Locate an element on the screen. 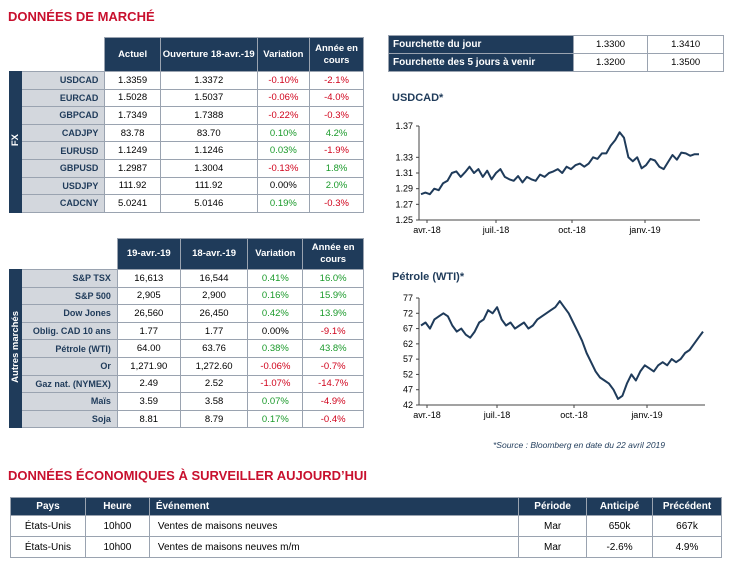 This screenshot has width=730, height=572. markets-header-previous: 18-avr.-19 is located at coordinates (214, 254).